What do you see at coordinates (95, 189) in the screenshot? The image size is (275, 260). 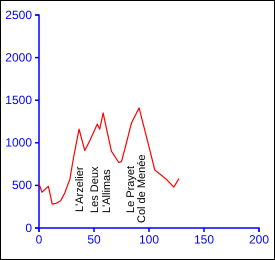 I see `annotation: Les Deux` at bounding box center [95, 189].